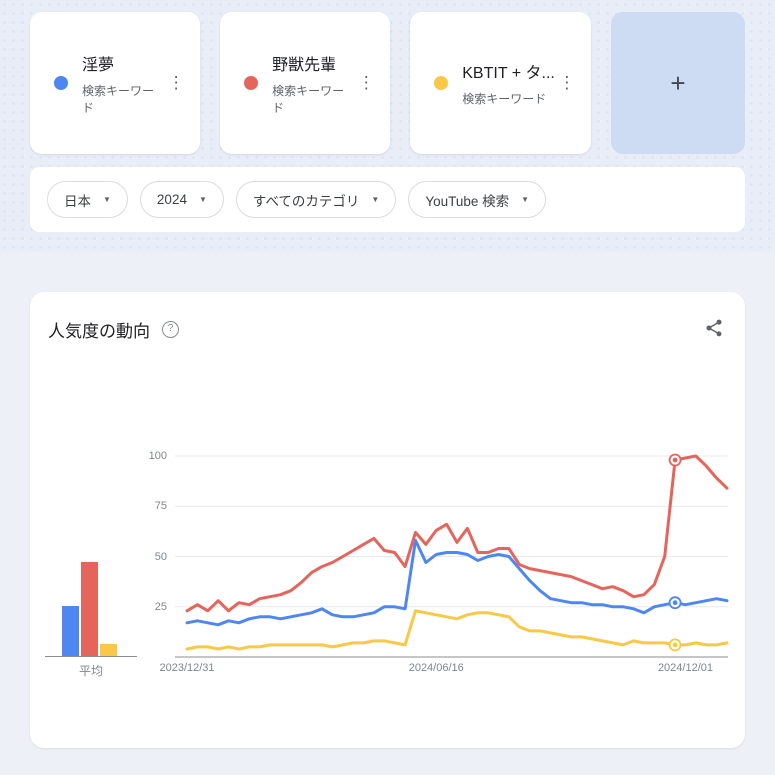  I want to click on keyword-card-texts: 野獣先輩 検索キーワード, so click(313, 83).